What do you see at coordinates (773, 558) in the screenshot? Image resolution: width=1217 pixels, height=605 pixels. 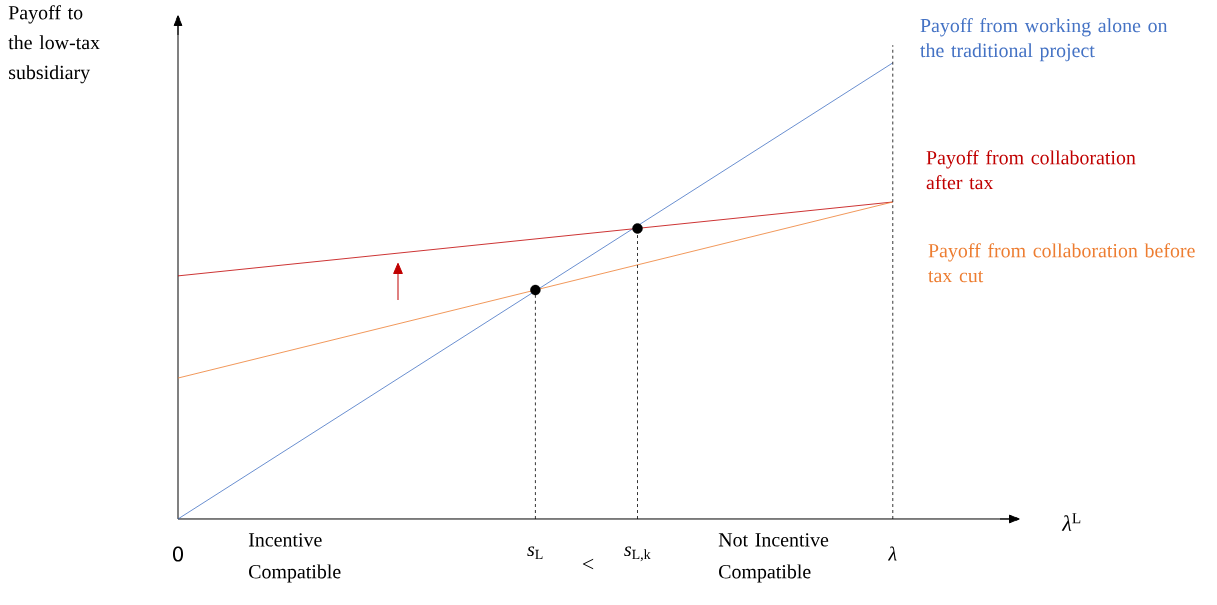 I see `text: Not Incentive Compatible` at bounding box center [773, 558].